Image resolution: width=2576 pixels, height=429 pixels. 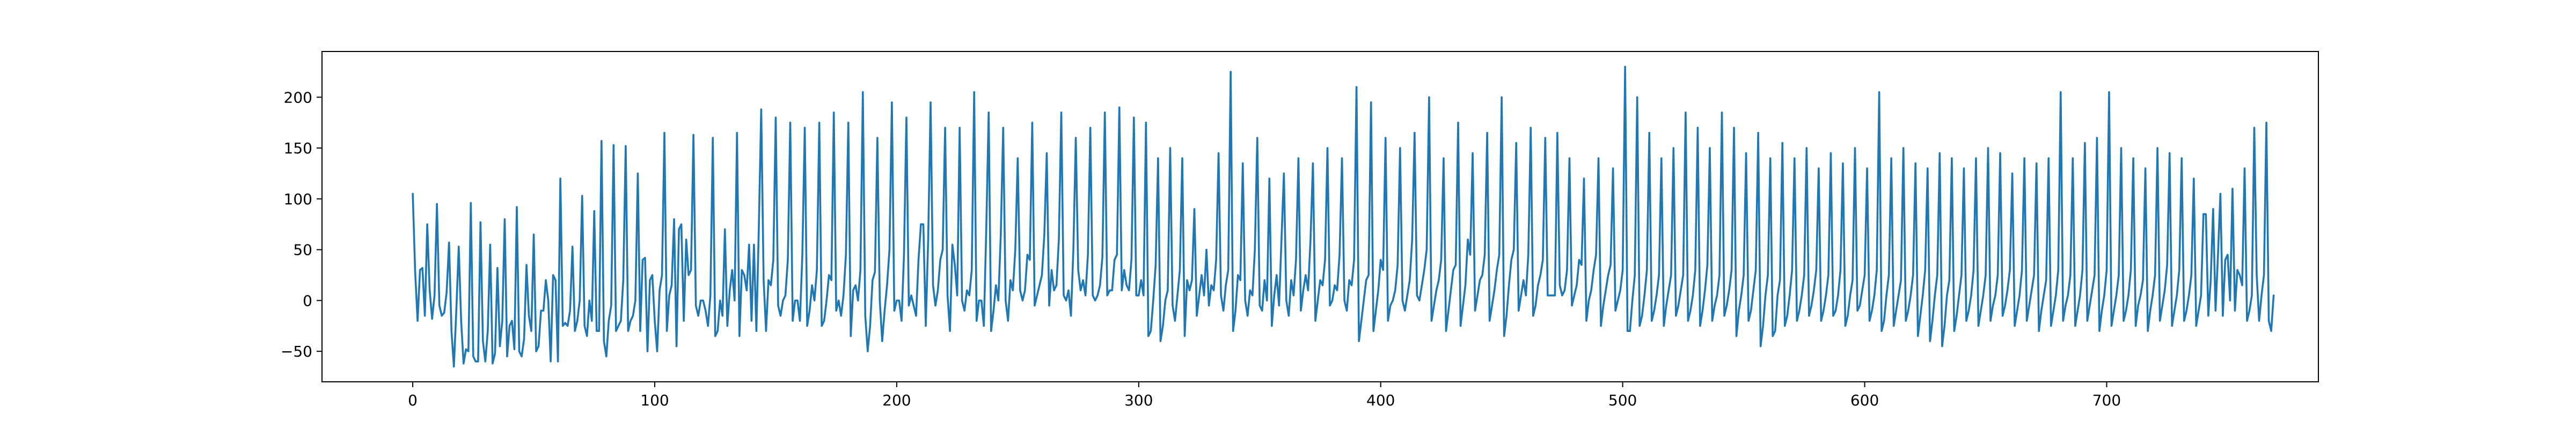 I want to click on y-tick-label: 0, so click(x=307, y=300).